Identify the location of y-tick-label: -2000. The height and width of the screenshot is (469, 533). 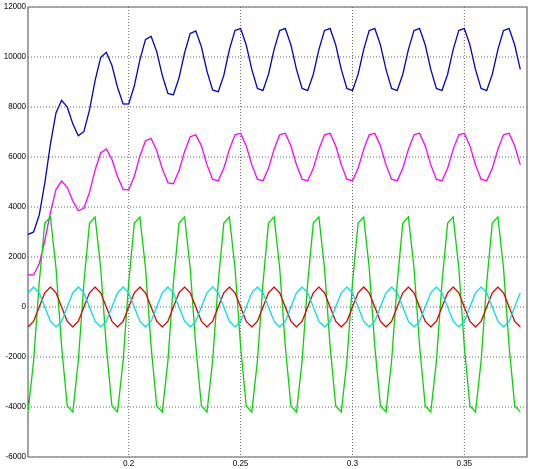
(16, 356).